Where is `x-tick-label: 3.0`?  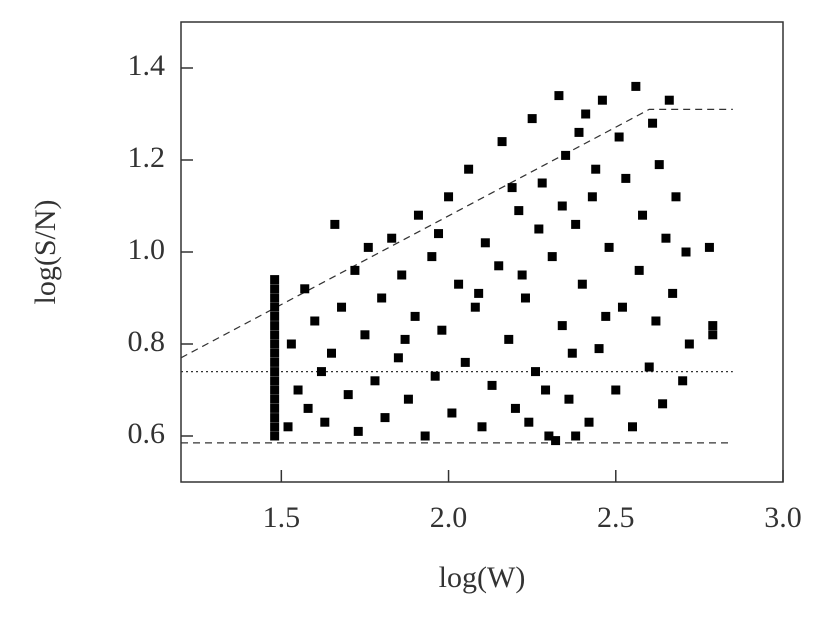 x-tick-label: 3.0 is located at coordinates (783, 517).